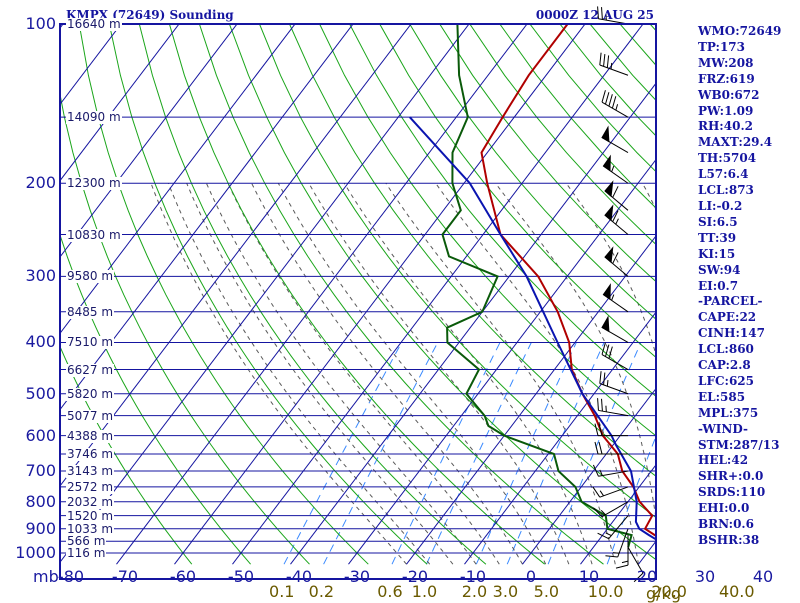 The height and width of the screenshot is (603, 800). I want to click on temperature-tick-label: 30, so click(705, 576).